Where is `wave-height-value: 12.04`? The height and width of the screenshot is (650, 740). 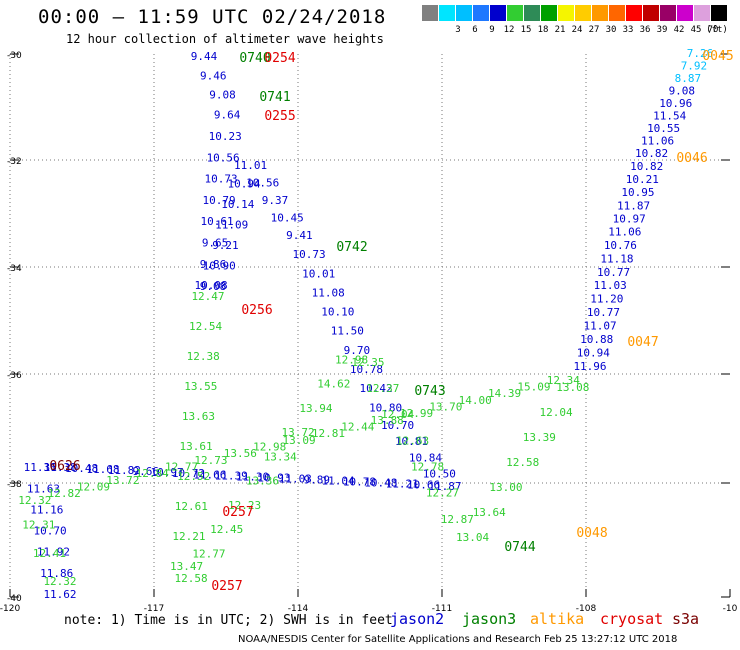
wave-height-value: 12.04 is located at coordinates (556, 412).